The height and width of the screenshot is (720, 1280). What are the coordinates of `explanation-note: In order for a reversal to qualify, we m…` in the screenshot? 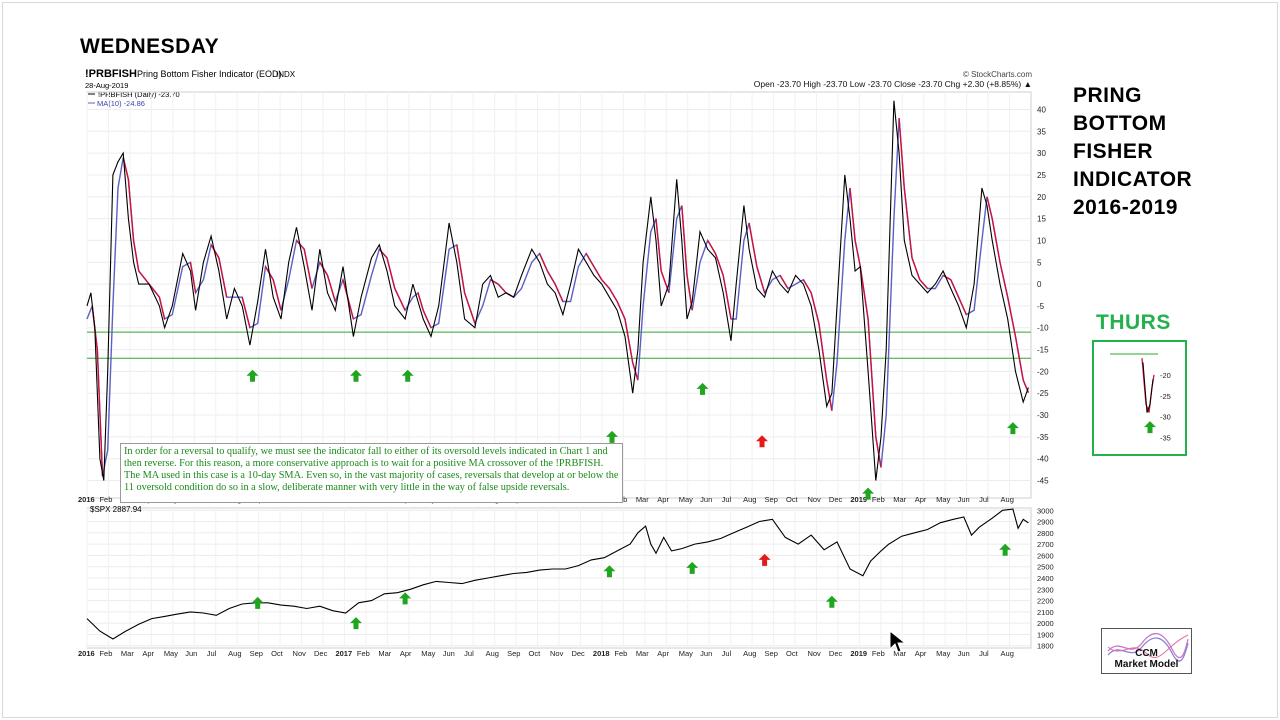 It's located at (371, 473).